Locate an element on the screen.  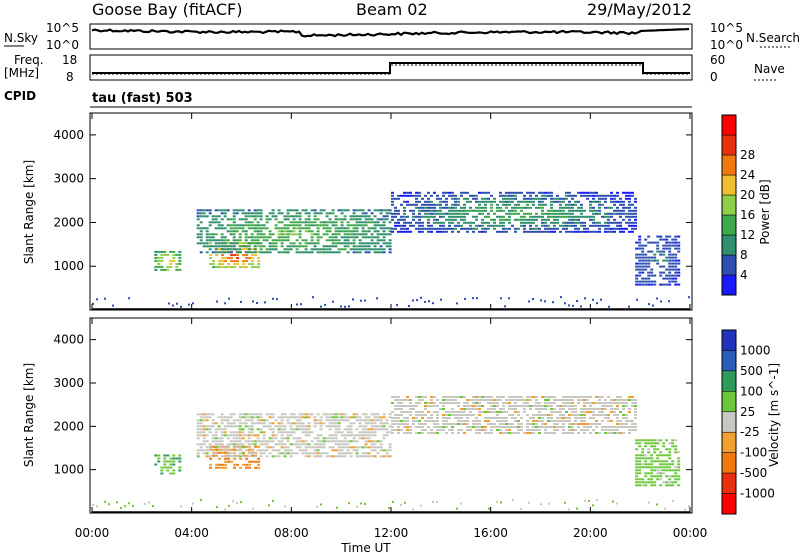
colorbar-tick-label: 24 is located at coordinates (747, 175).